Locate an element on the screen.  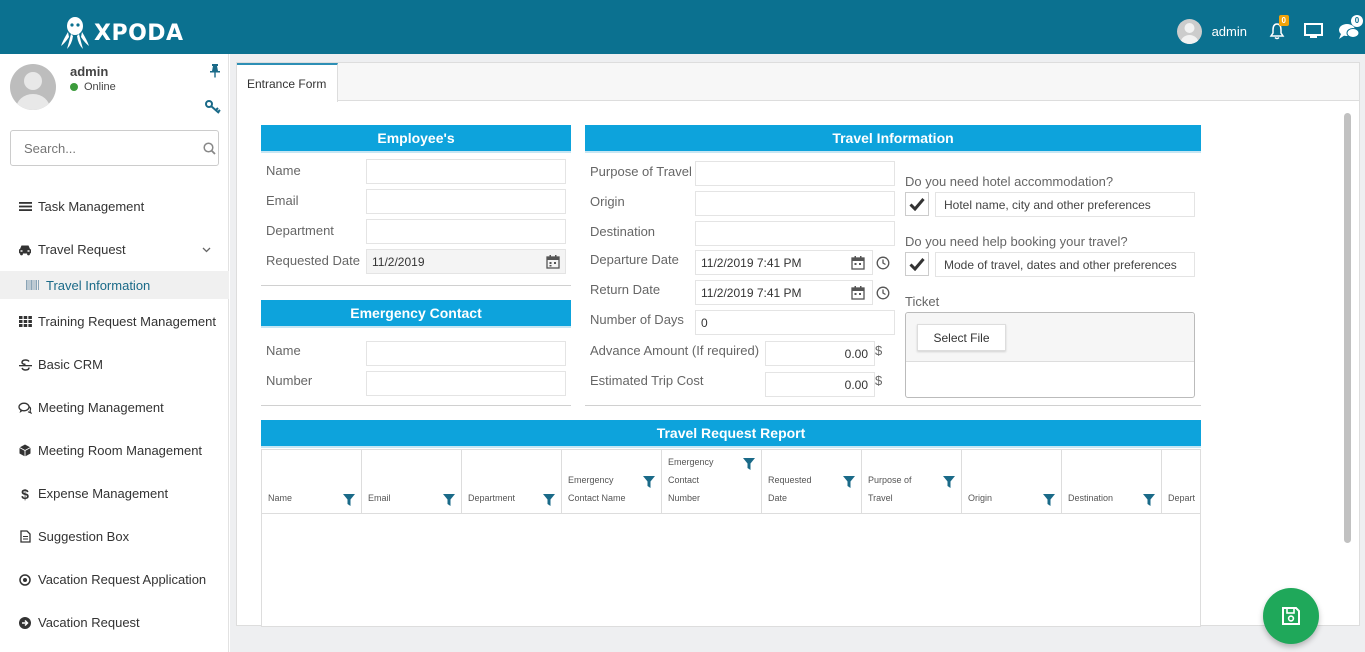
floppy-disk-icon is located at coordinates (1291, 616).